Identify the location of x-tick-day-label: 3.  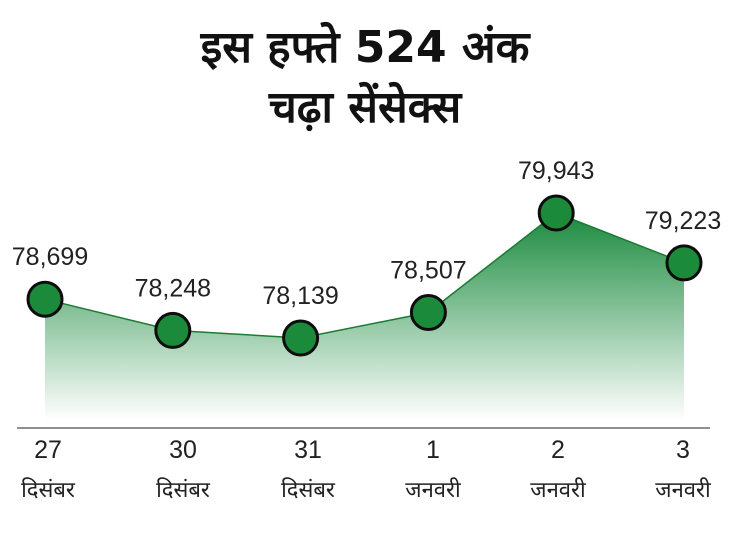
(683, 450).